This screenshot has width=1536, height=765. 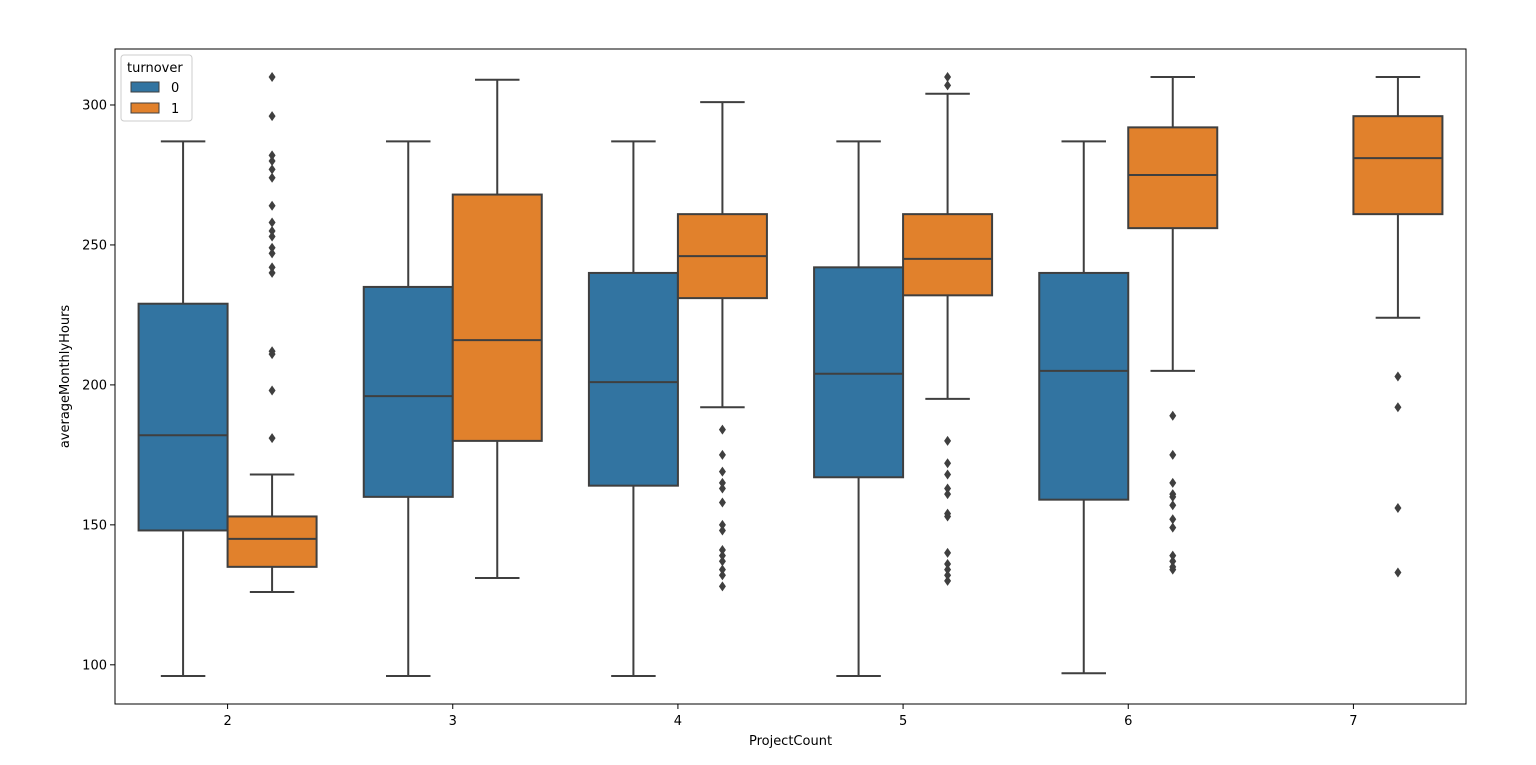 What do you see at coordinates (790, 741) in the screenshot?
I see `x-axis-label: ProjectCount` at bounding box center [790, 741].